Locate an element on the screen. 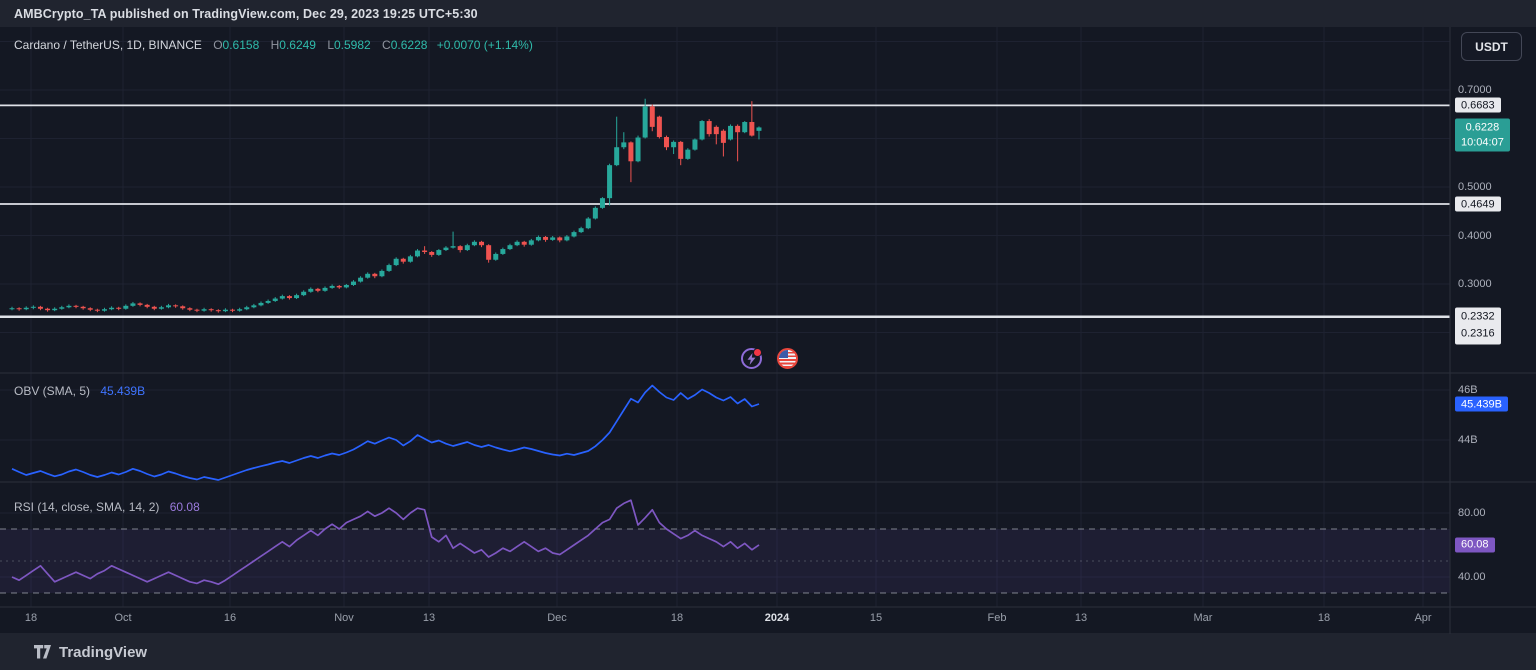  event-notification-dot is located at coordinates (757, 352).